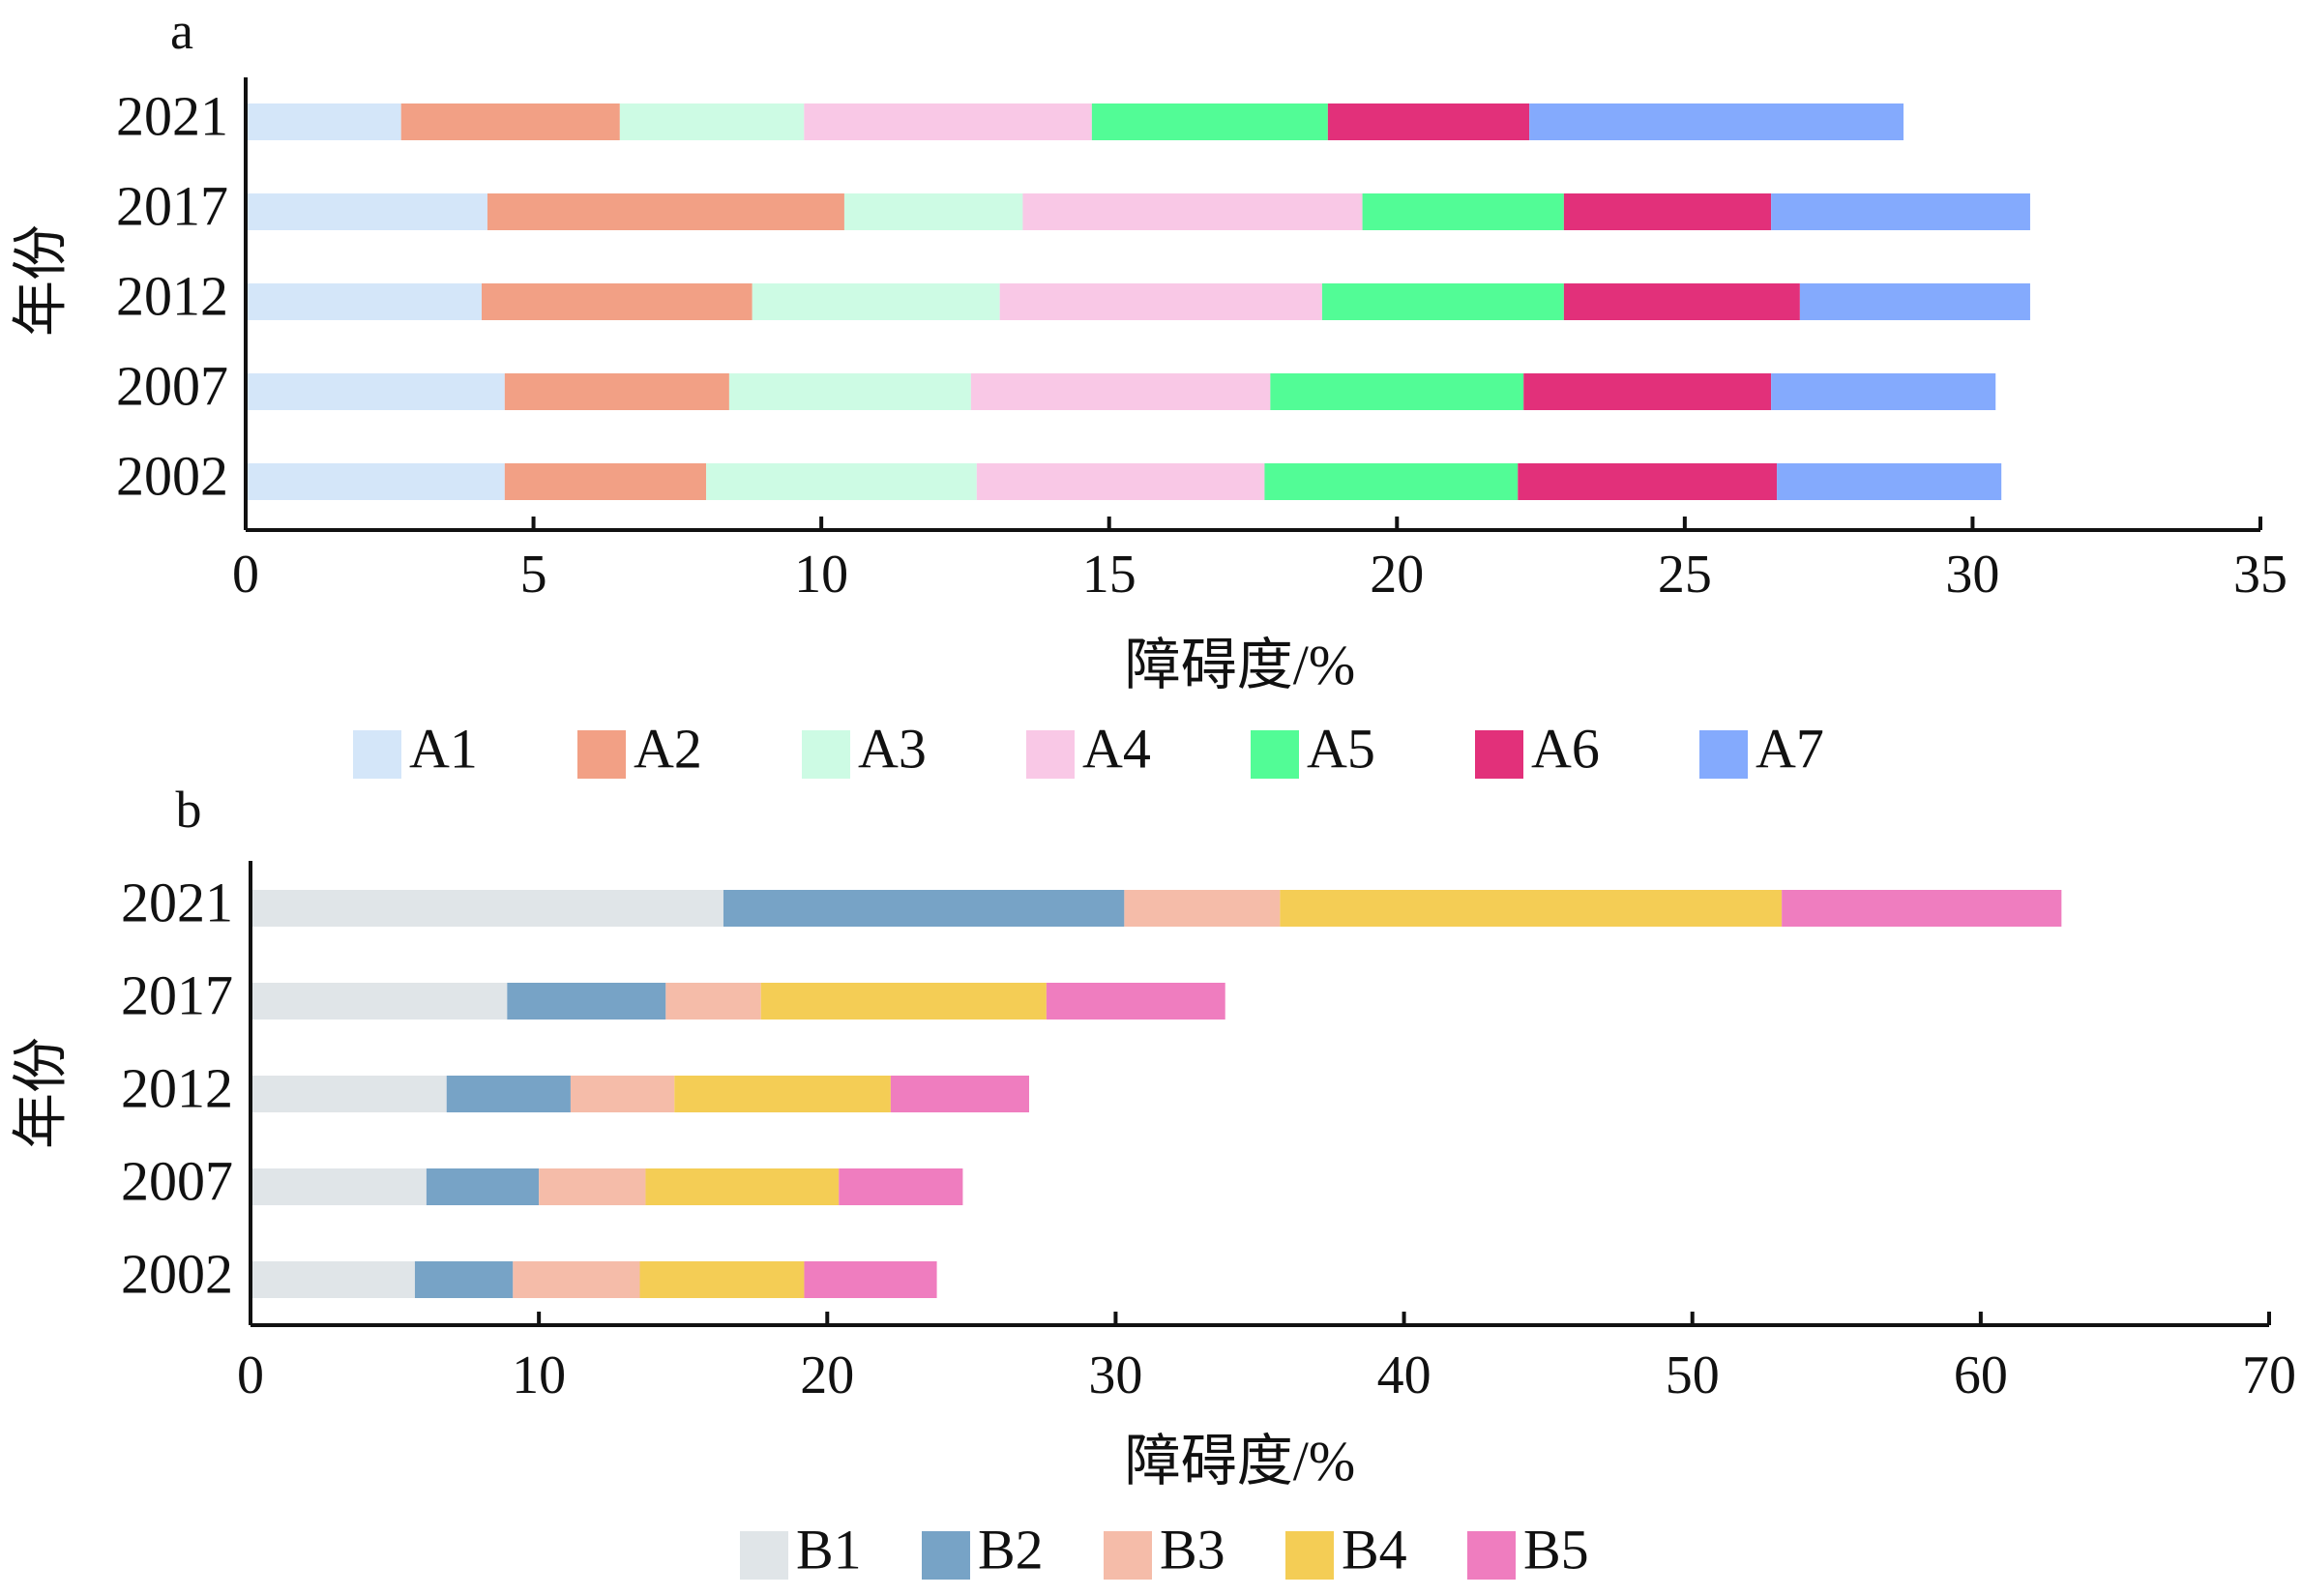 This screenshot has width=2302, height=1596. Describe the element at coordinates (245, 575) in the screenshot. I see `x-tick-label-0: 0` at that location.